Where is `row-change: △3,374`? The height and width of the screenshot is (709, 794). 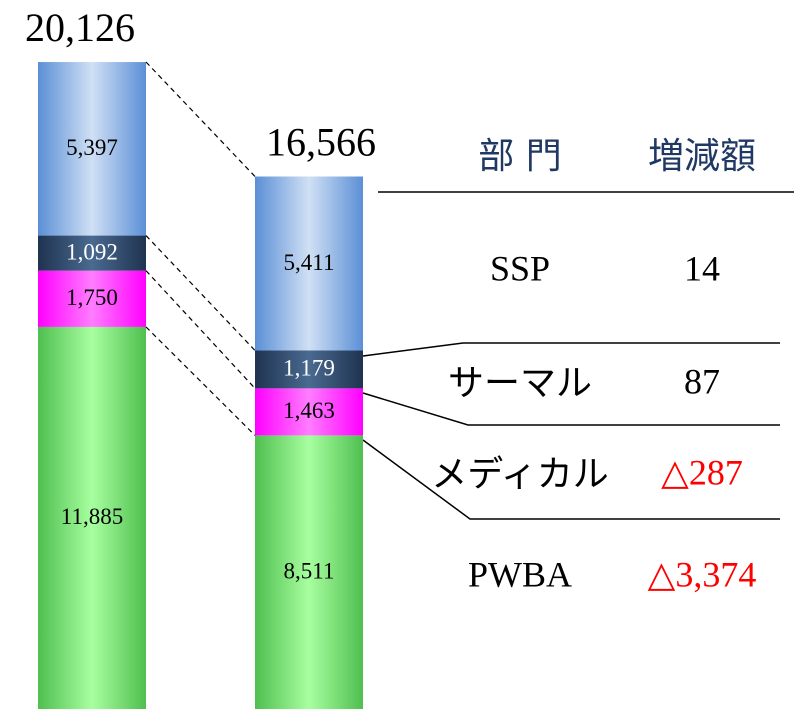
row-change: △3,374 is located at coordinates (702, 574).